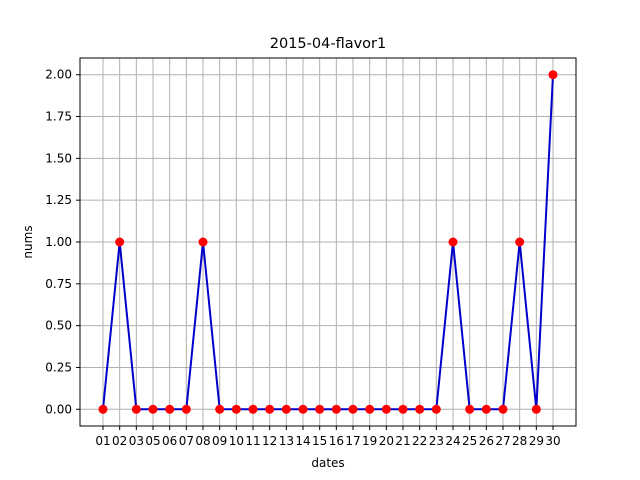  Describe the element at coordinates (386, 441) in the screenshot. I see `x-tick-label: 20` at that location.